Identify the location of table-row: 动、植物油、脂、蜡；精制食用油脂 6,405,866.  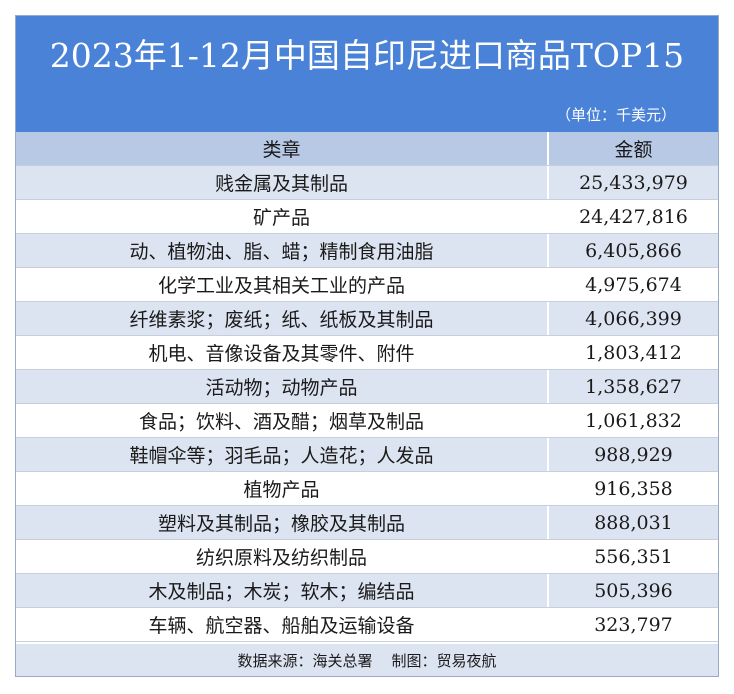
(367, 251).